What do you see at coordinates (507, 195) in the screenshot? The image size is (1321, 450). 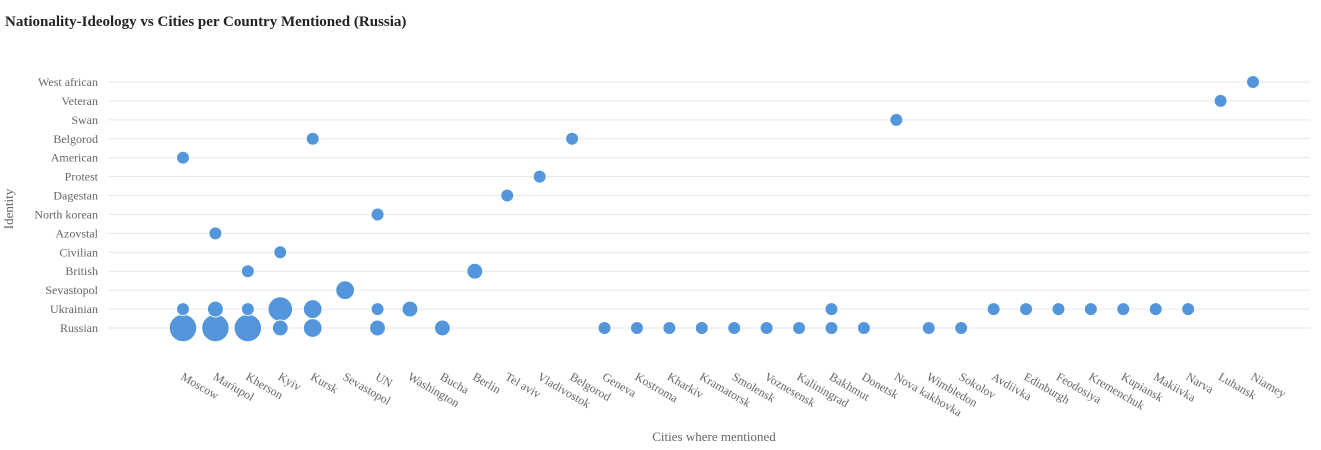 I see `data-point-tel-aviv-dagestan` at bounding box center [507, 195].